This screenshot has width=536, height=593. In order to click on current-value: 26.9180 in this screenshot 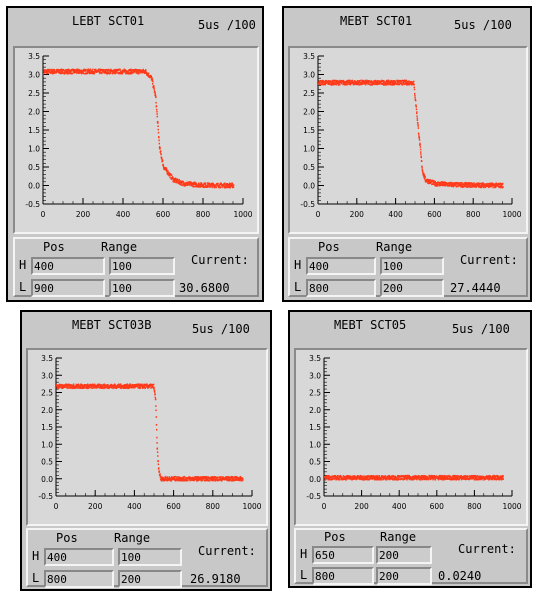, I will do `click(215, 579)`.